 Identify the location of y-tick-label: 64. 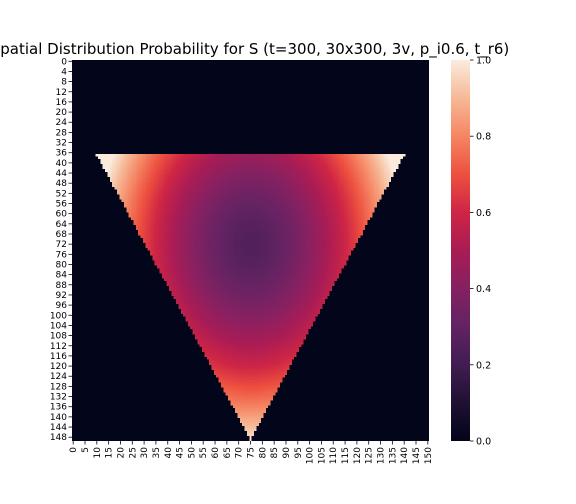
(62, 225).